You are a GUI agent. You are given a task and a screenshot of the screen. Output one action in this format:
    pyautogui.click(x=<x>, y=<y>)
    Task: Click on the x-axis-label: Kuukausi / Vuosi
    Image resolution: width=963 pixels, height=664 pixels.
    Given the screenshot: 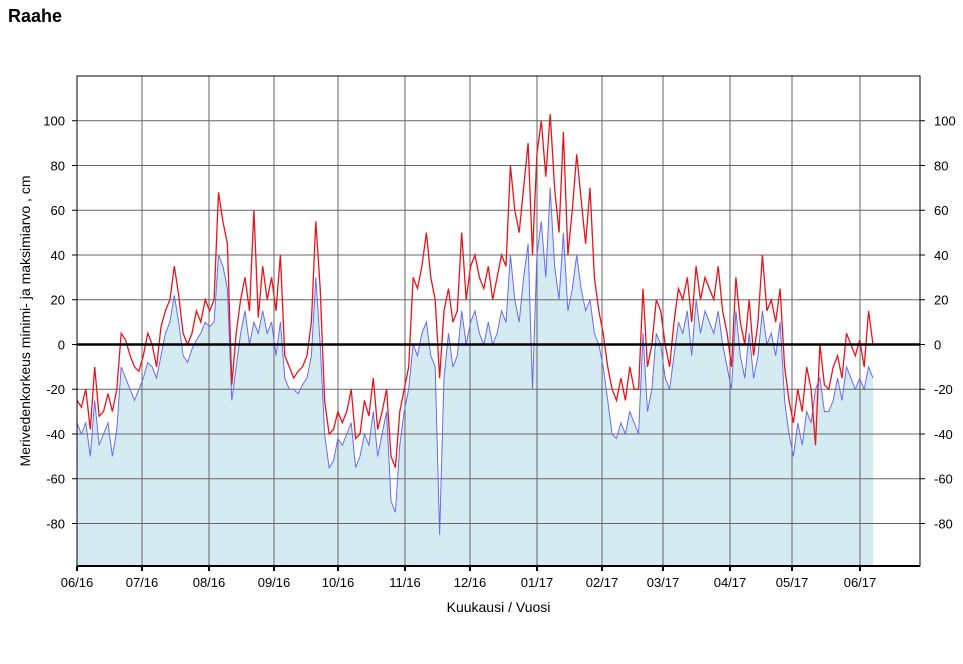 What is the action you would take?
    pyautogui.click(x=499, y=607)
    